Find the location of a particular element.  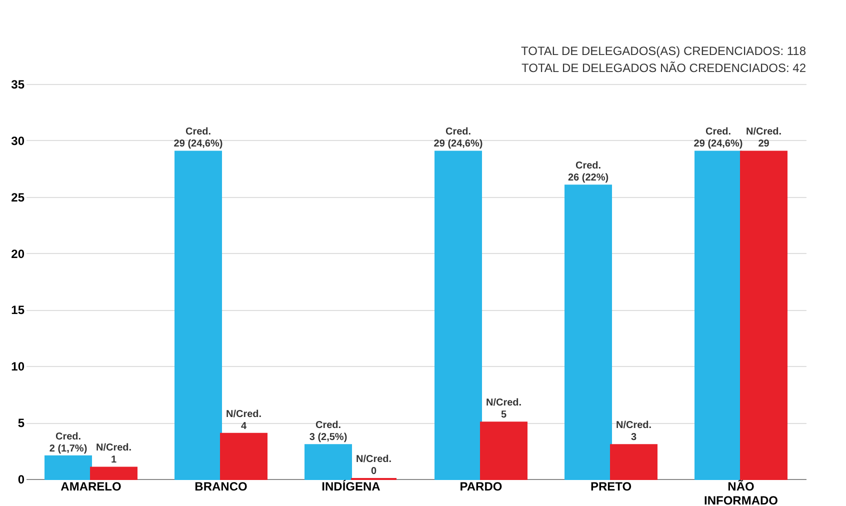

data-label: N/Cred. 3 is located at coordinates (634, 432).